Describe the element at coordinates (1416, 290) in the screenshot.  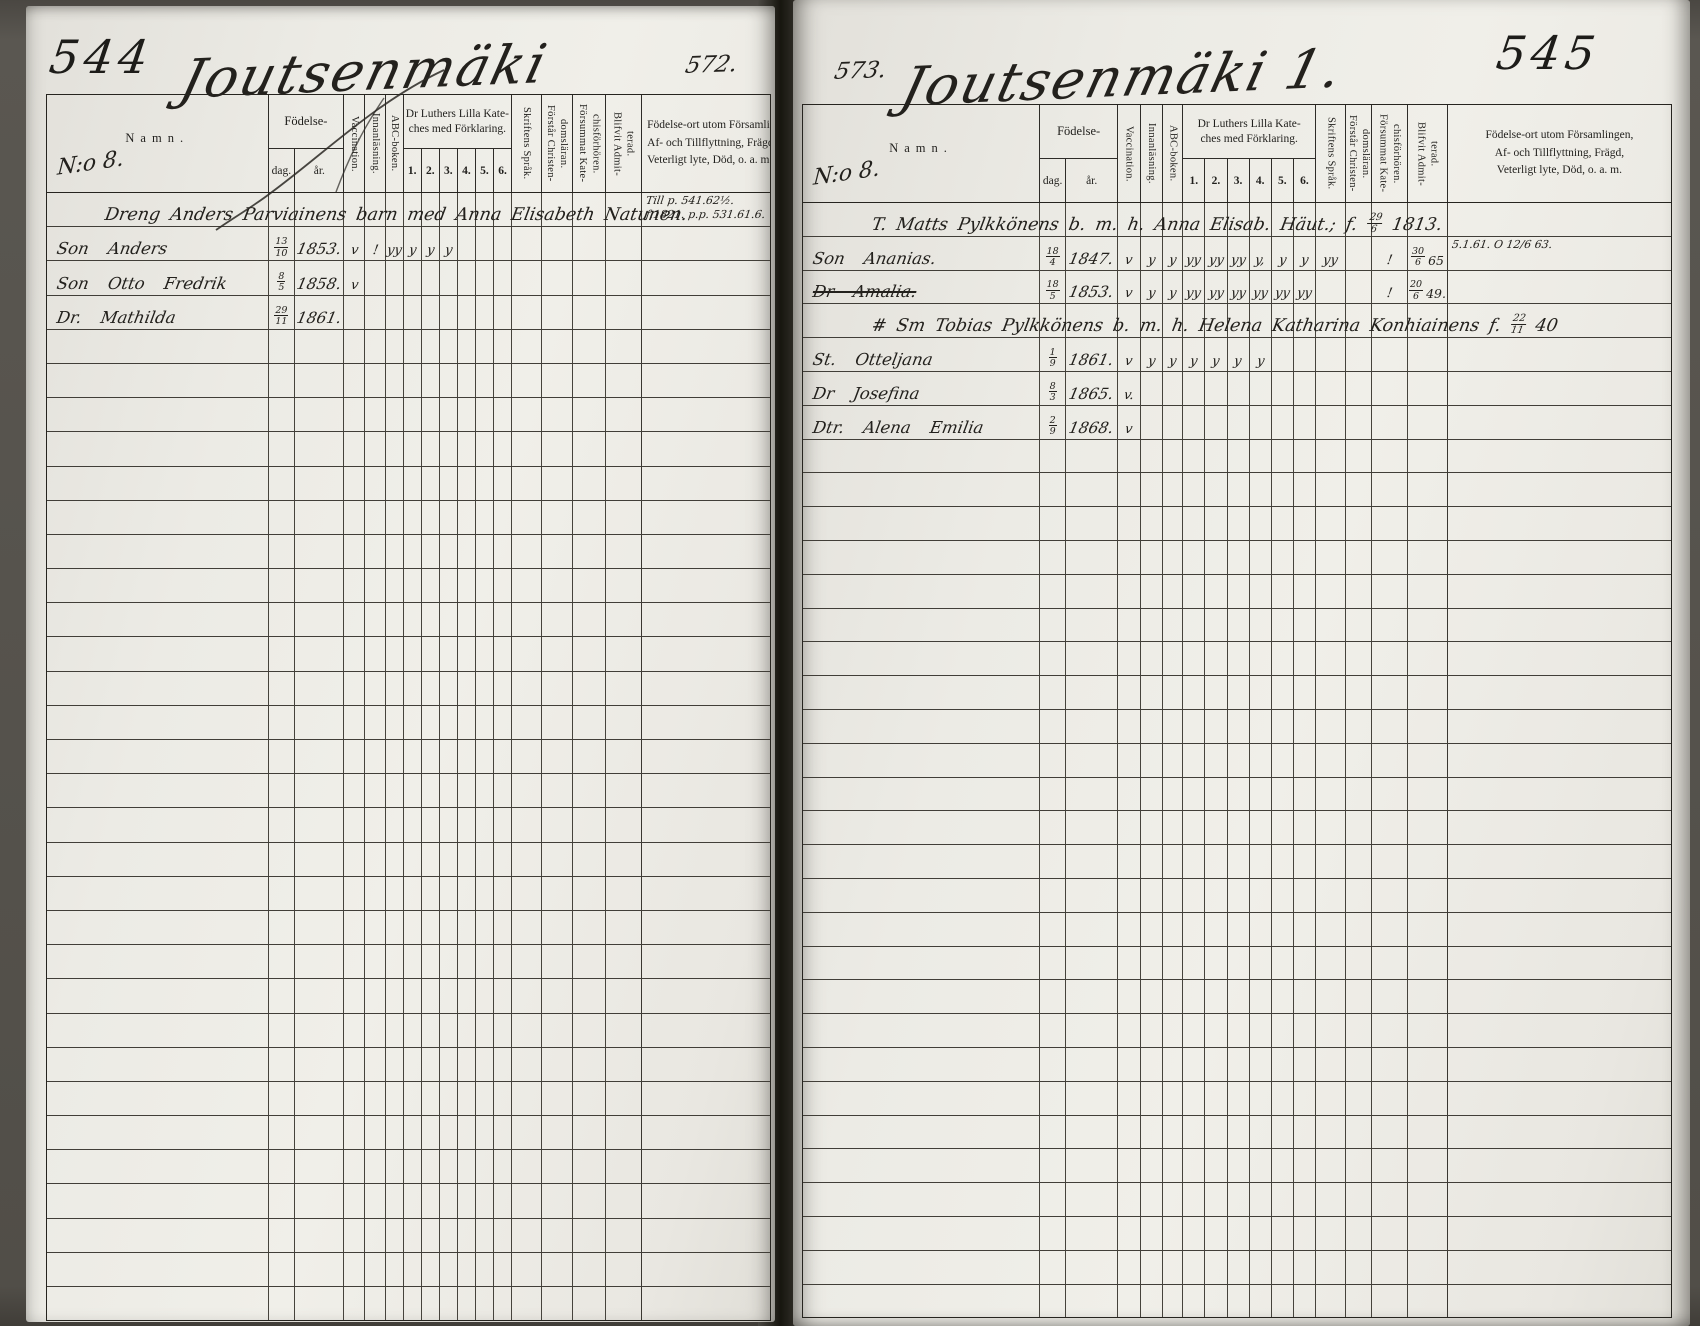
I see `date-fraction: 20 6` at that location.